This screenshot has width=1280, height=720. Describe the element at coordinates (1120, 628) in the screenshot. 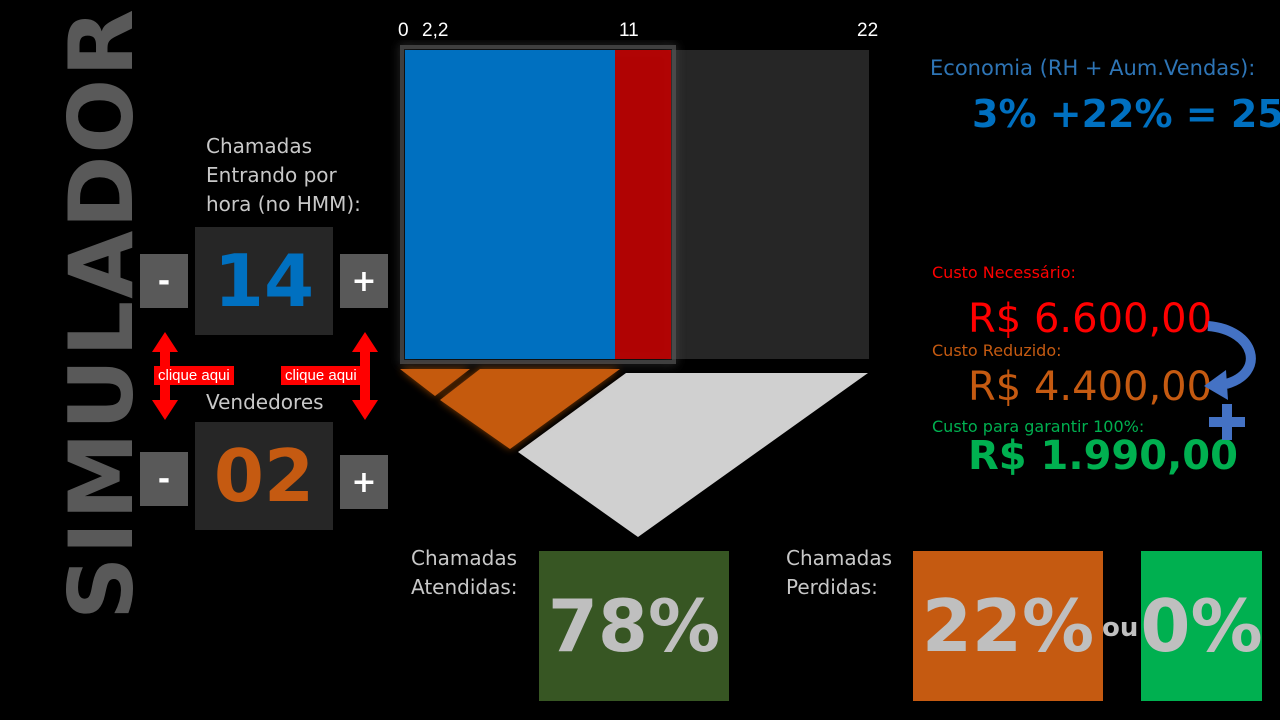

I see `or-label: ou` at that location.